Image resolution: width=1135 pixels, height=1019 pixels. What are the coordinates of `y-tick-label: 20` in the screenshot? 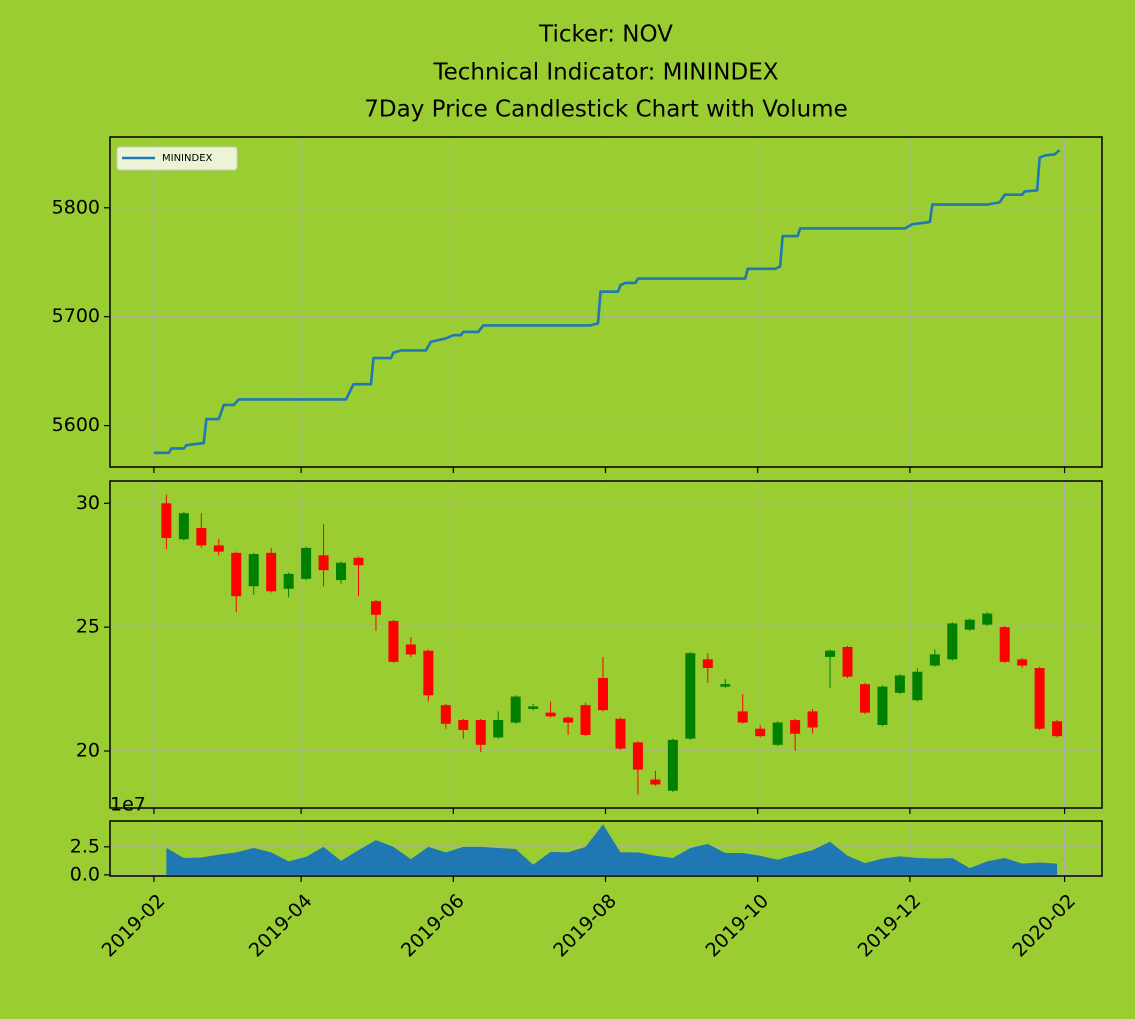 It's located at (88, 751).